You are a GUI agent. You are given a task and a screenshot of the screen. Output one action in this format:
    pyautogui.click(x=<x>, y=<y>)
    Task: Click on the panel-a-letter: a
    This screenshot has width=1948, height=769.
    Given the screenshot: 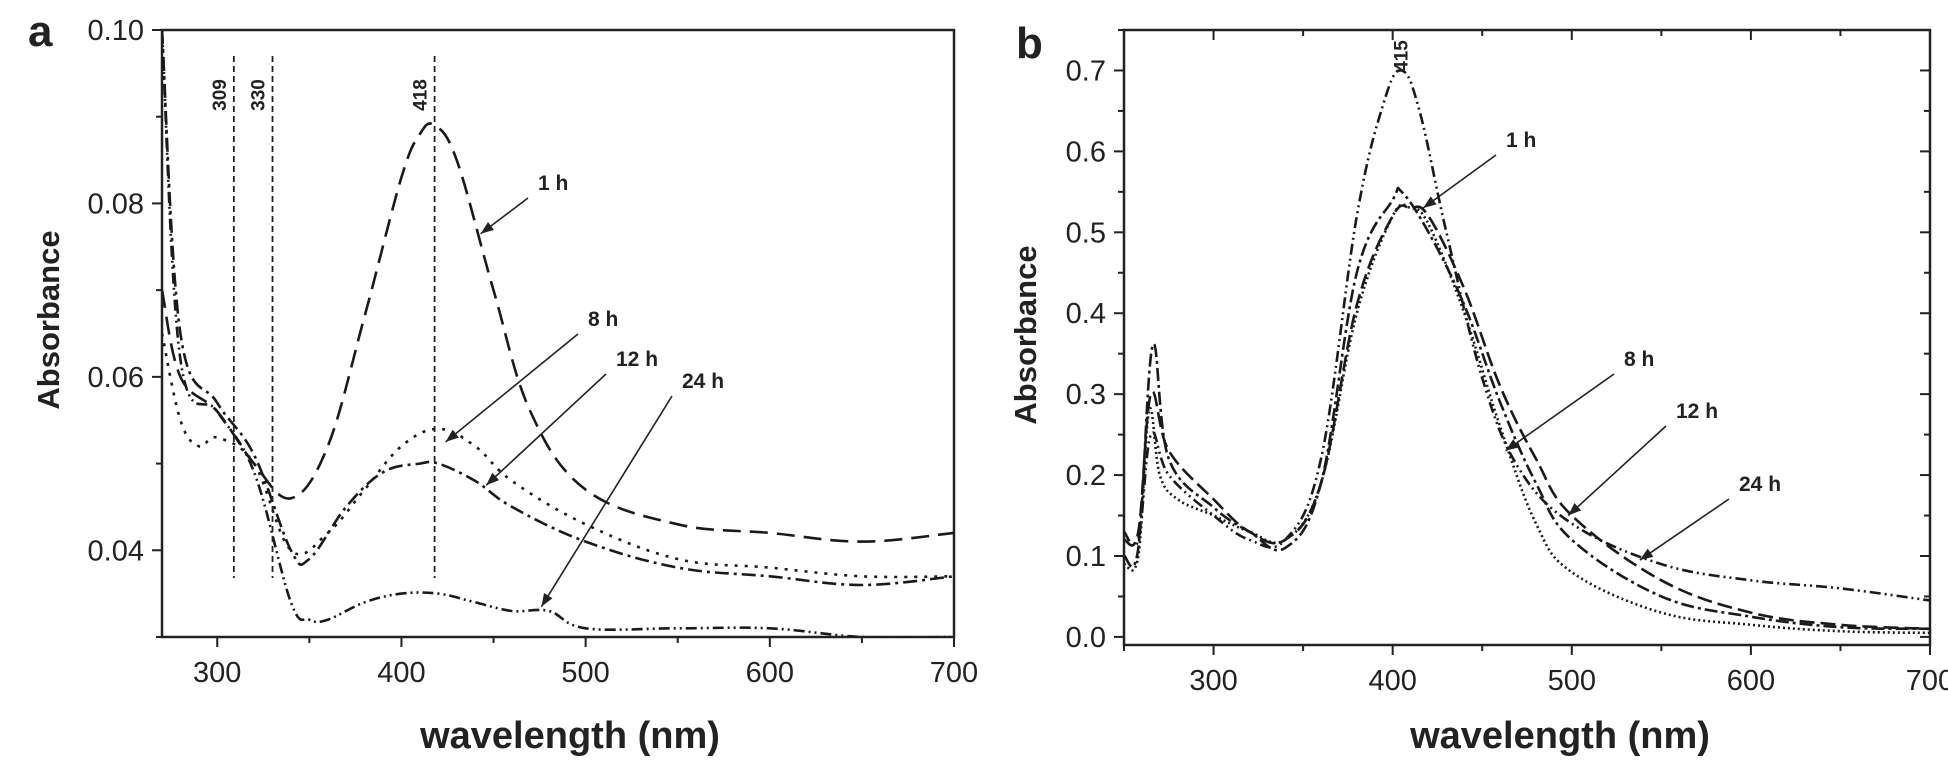 What is the action you would take?
    pyautogui.click(x=40, y=31)
    